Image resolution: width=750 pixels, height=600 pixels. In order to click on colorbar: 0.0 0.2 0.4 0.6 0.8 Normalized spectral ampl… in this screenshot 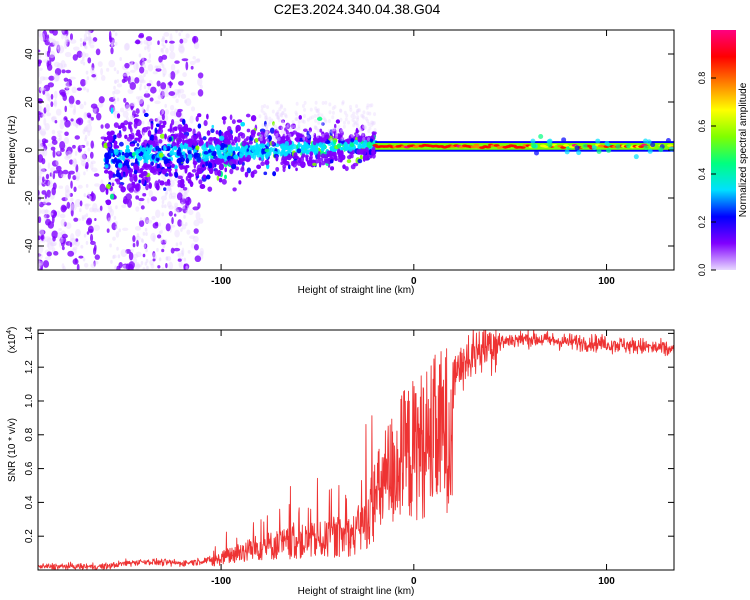, I will do `click(723, 153)`.